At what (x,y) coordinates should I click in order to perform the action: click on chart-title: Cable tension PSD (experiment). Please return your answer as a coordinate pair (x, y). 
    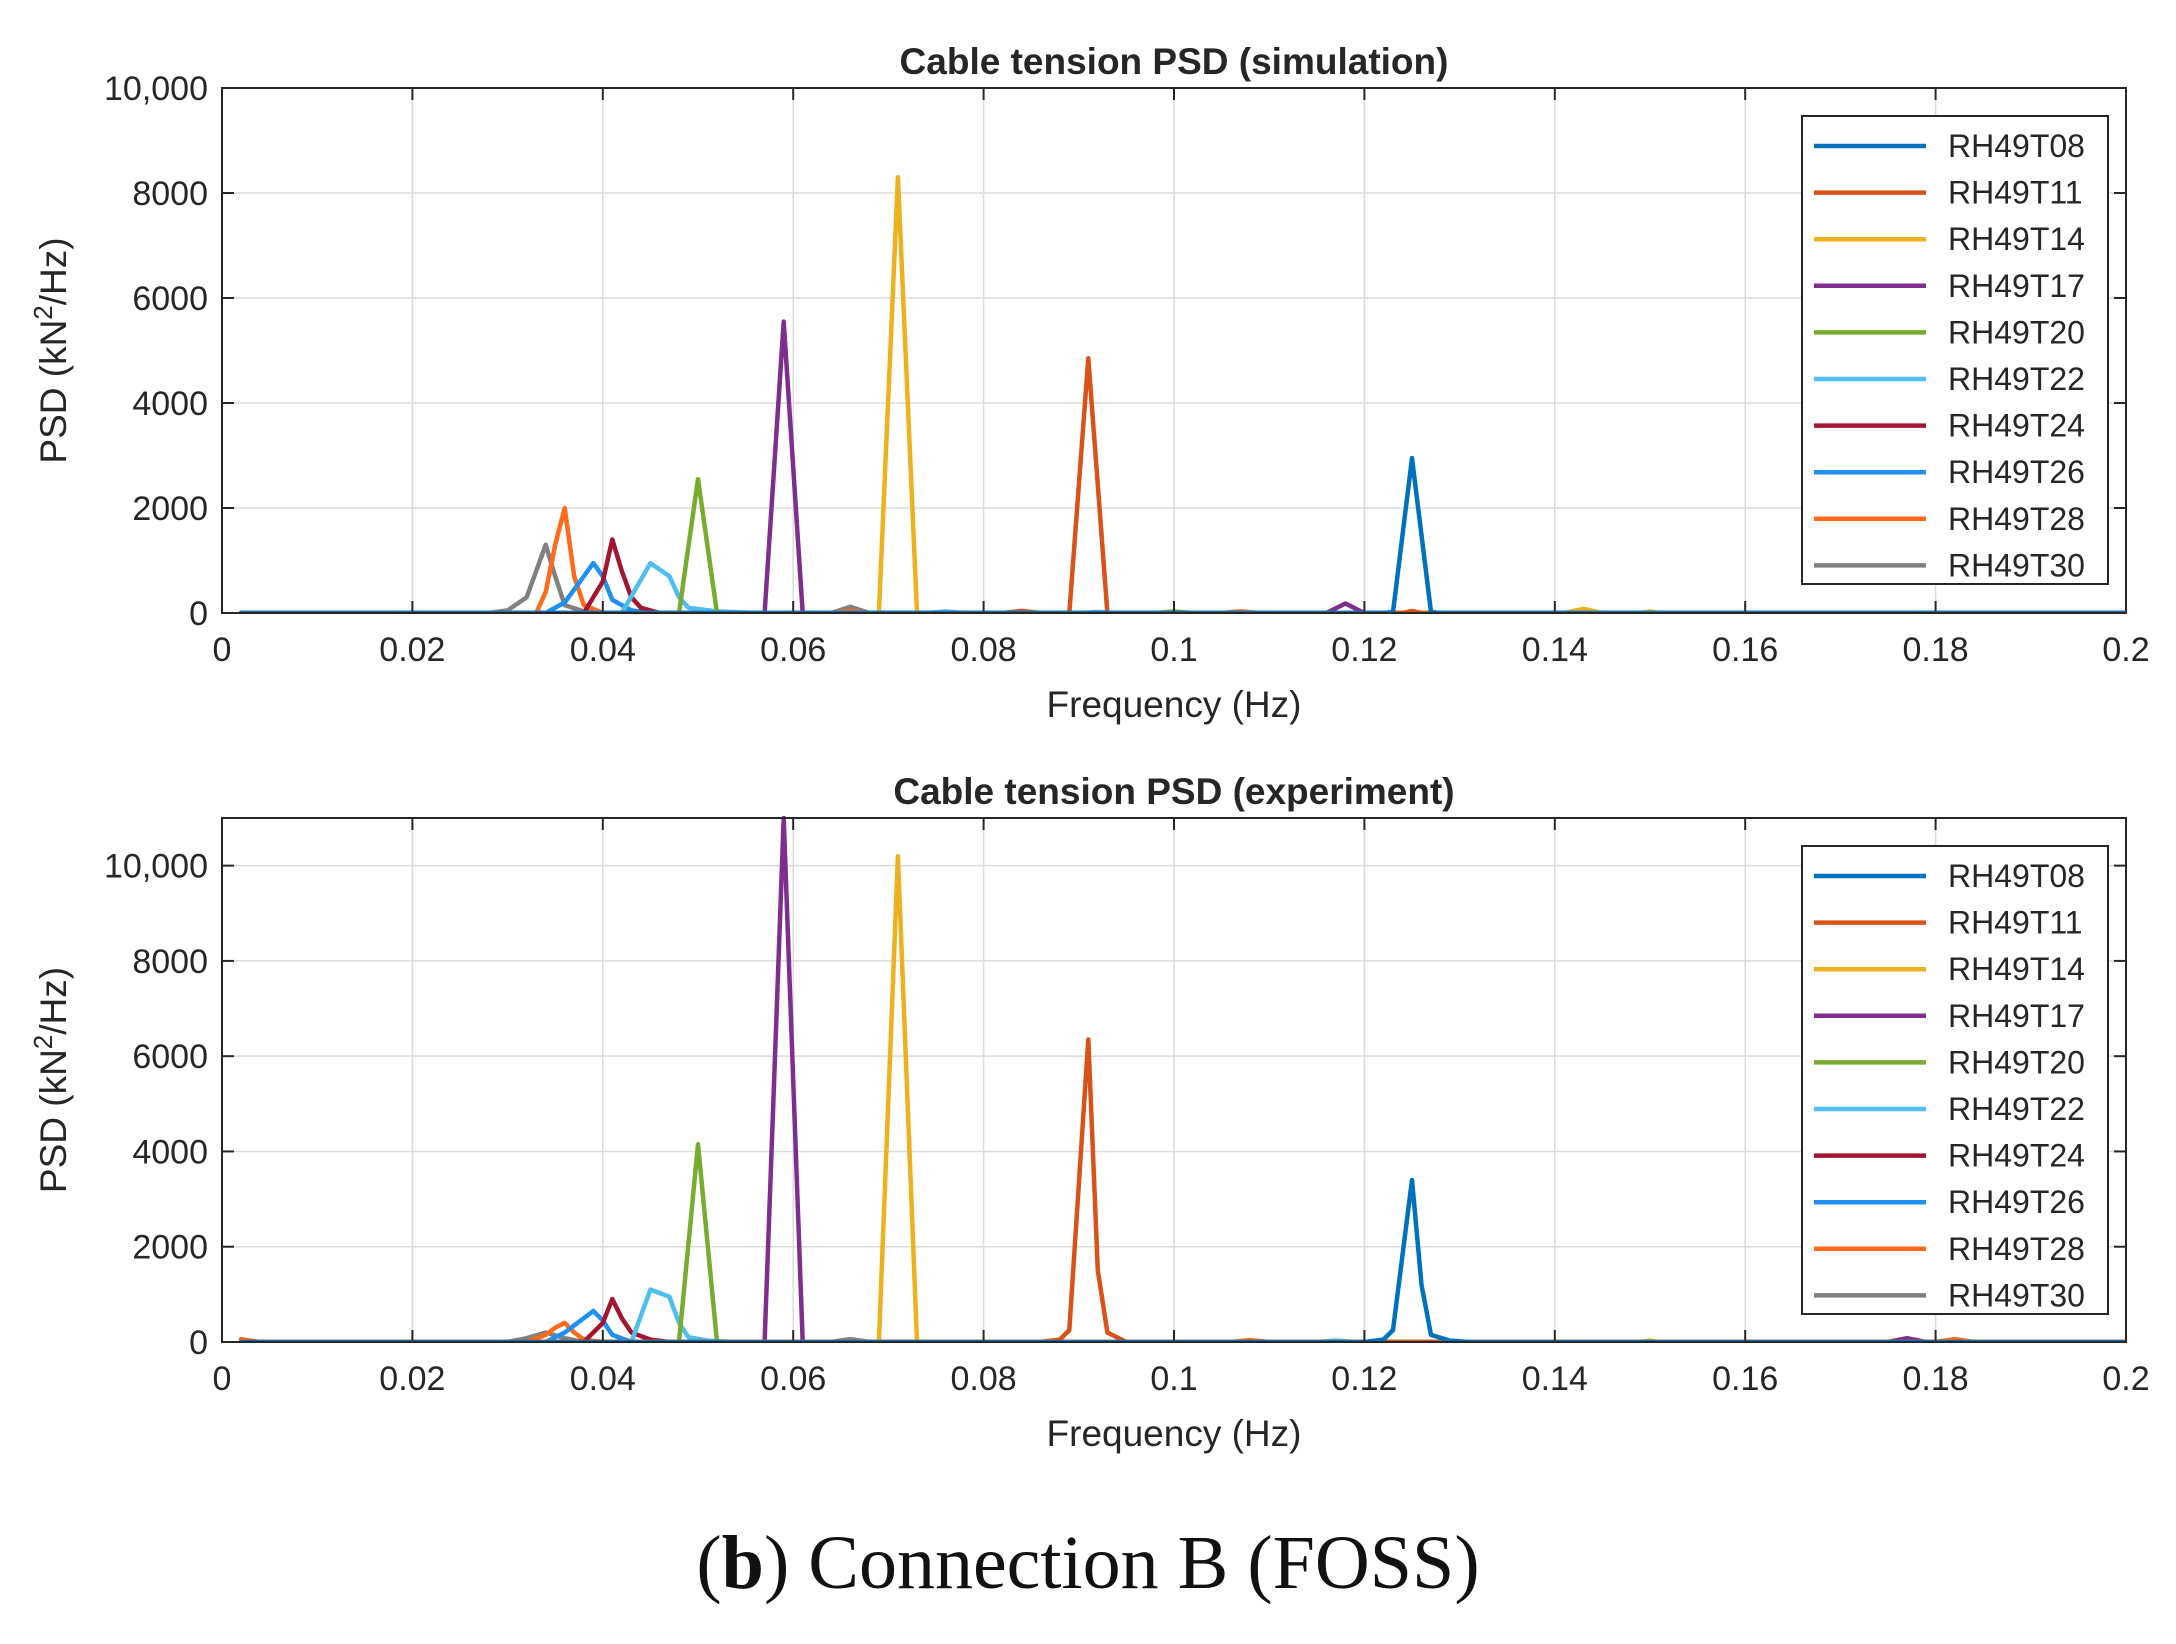
    Looking at the image, I should click on (1173, 791).